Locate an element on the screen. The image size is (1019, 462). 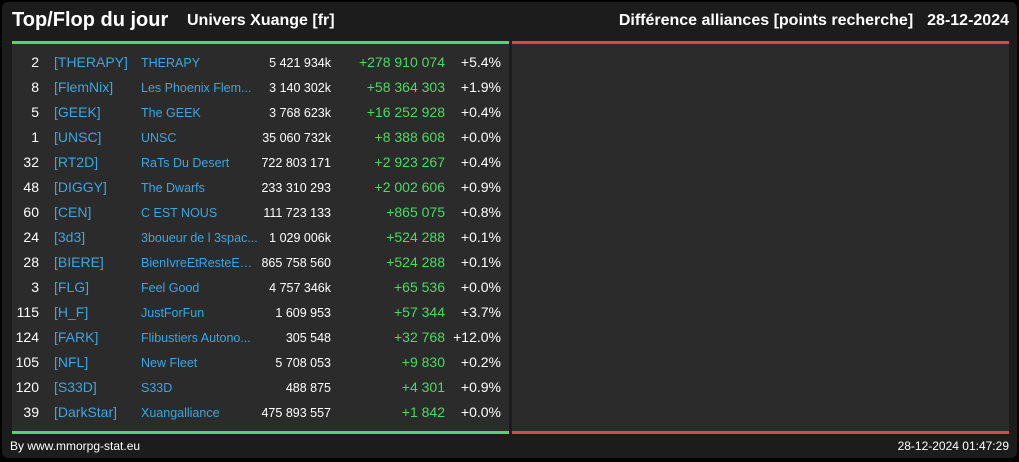
alliance-name-link: UNSC is located at coordinates (159, 138).